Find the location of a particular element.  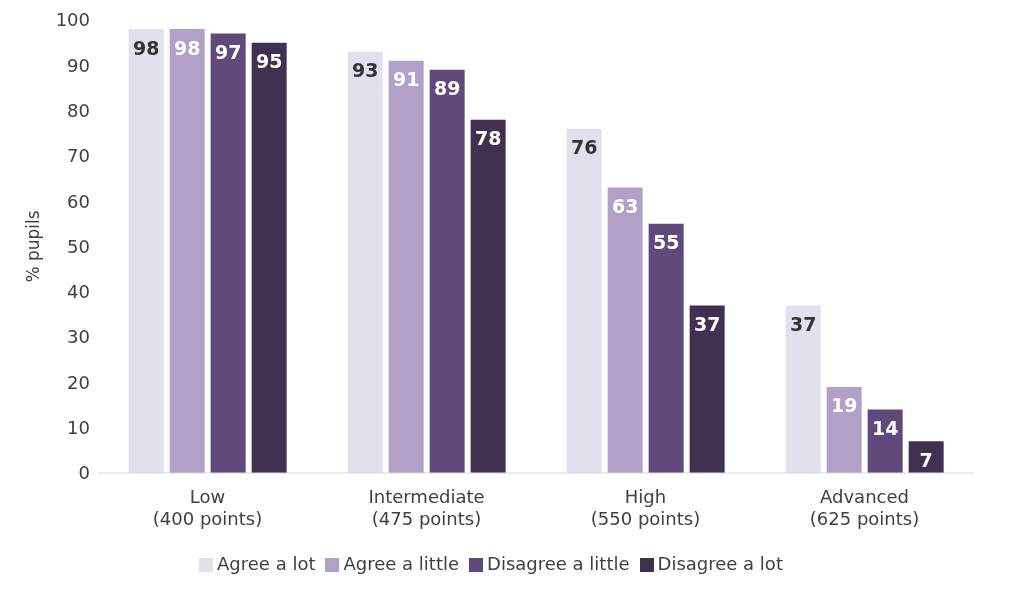

data-label: 78 is located at coordinates (488, 138).